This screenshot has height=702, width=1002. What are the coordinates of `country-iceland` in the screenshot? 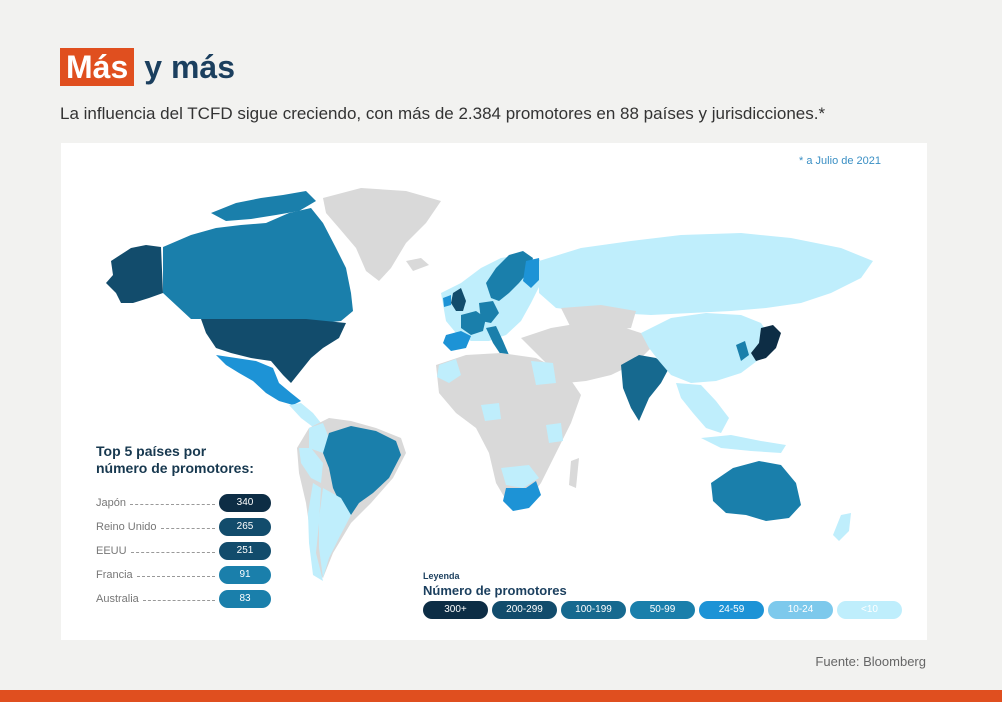 It's located at (417, 264).